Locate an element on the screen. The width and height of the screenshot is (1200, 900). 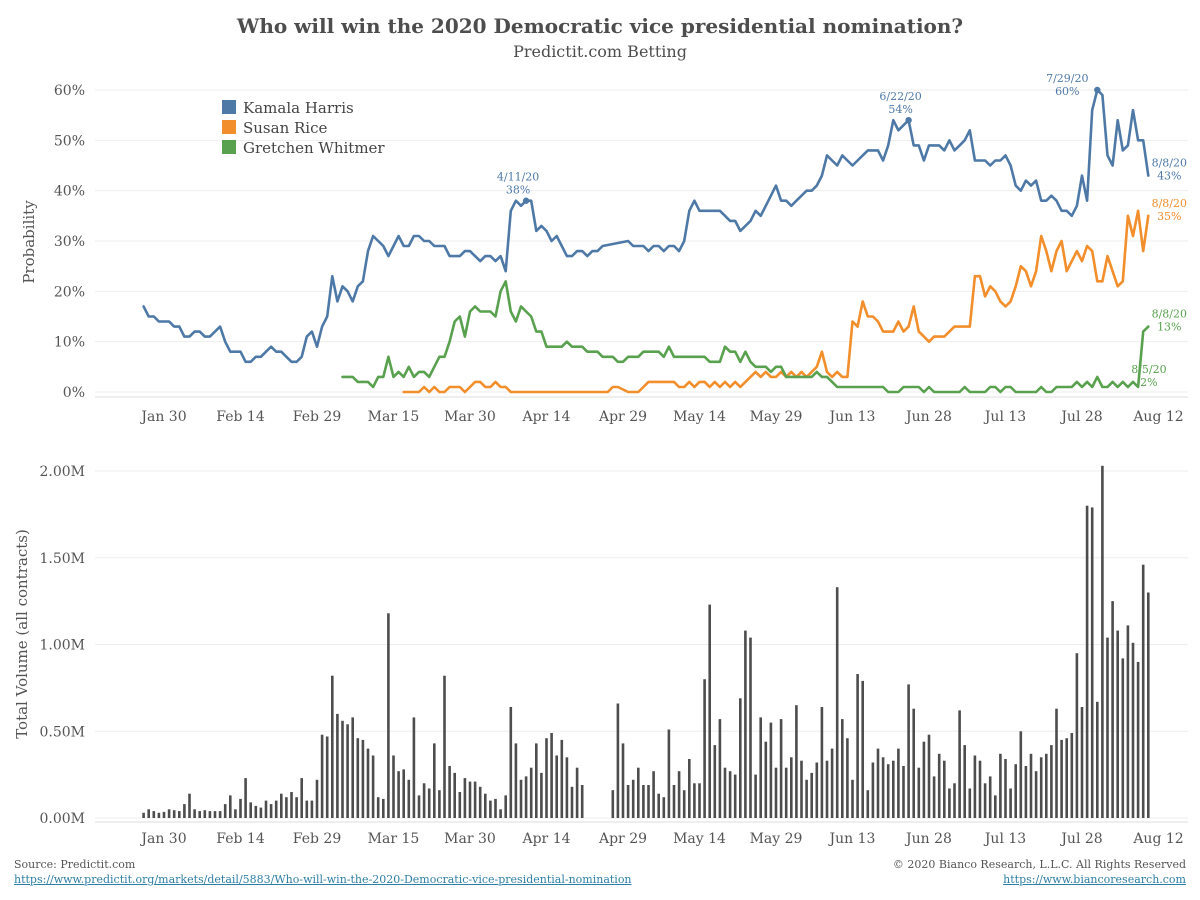
annotation-marker is located at coordinates (908, 120).